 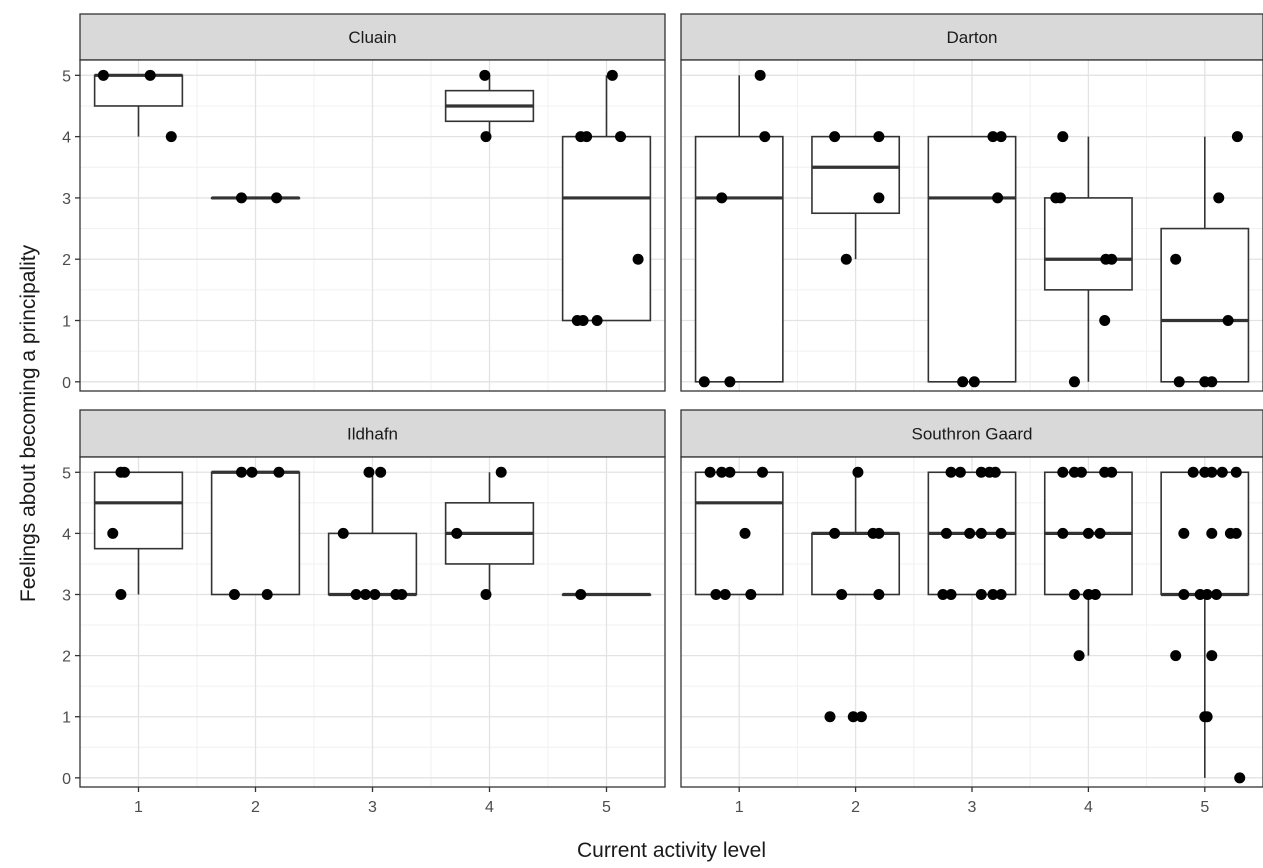 I want to click on x-tick-label: 1, so click(x=739, y=807).